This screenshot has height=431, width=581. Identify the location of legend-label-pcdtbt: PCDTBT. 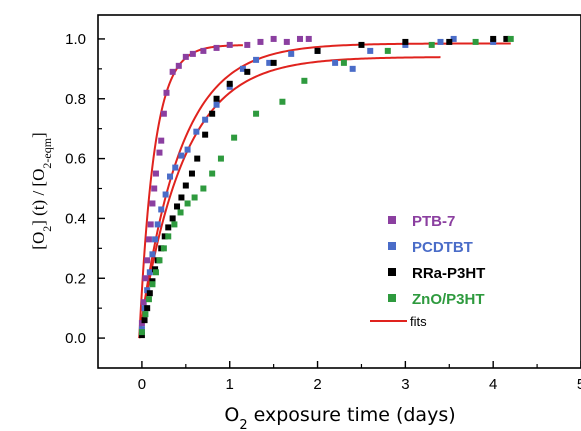
(442, 247).